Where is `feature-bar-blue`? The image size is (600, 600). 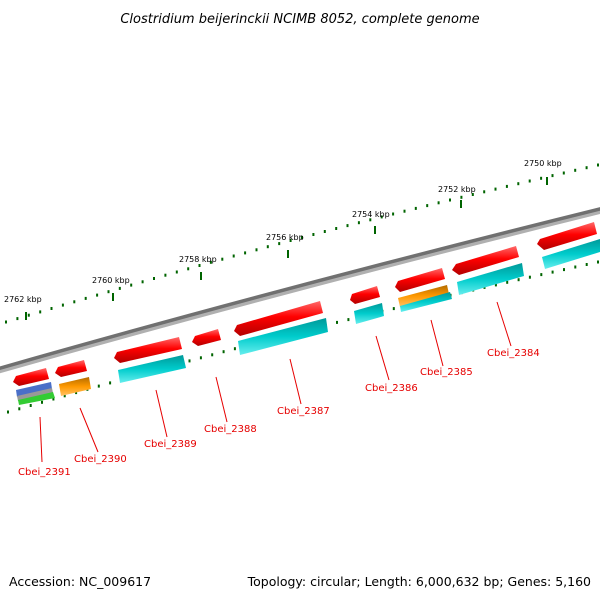 feature-bar-blue is located at coordinates (34, 389).